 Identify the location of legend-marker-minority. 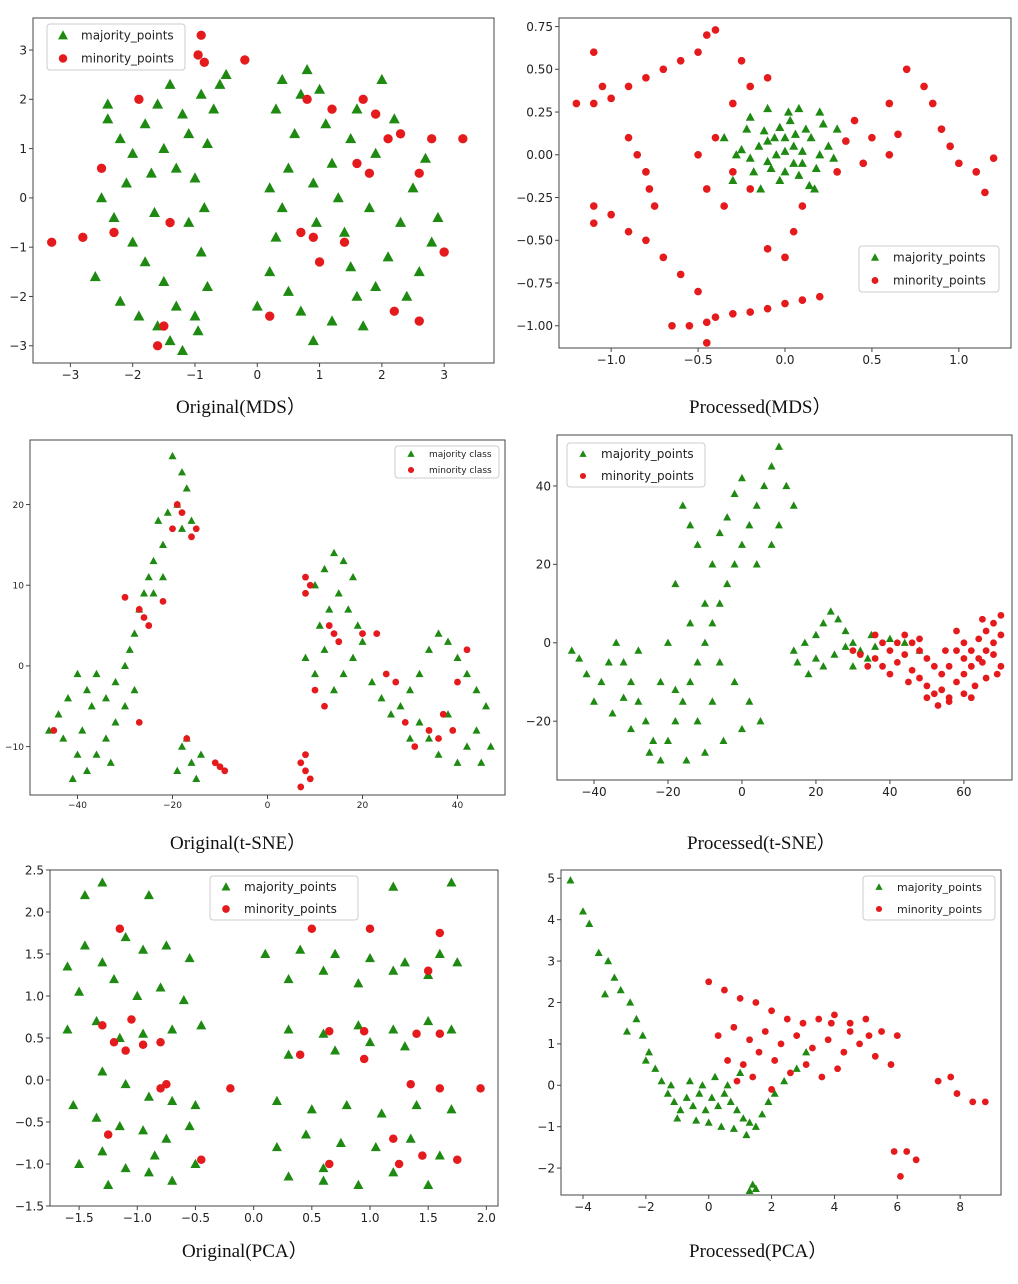
(875, 280).